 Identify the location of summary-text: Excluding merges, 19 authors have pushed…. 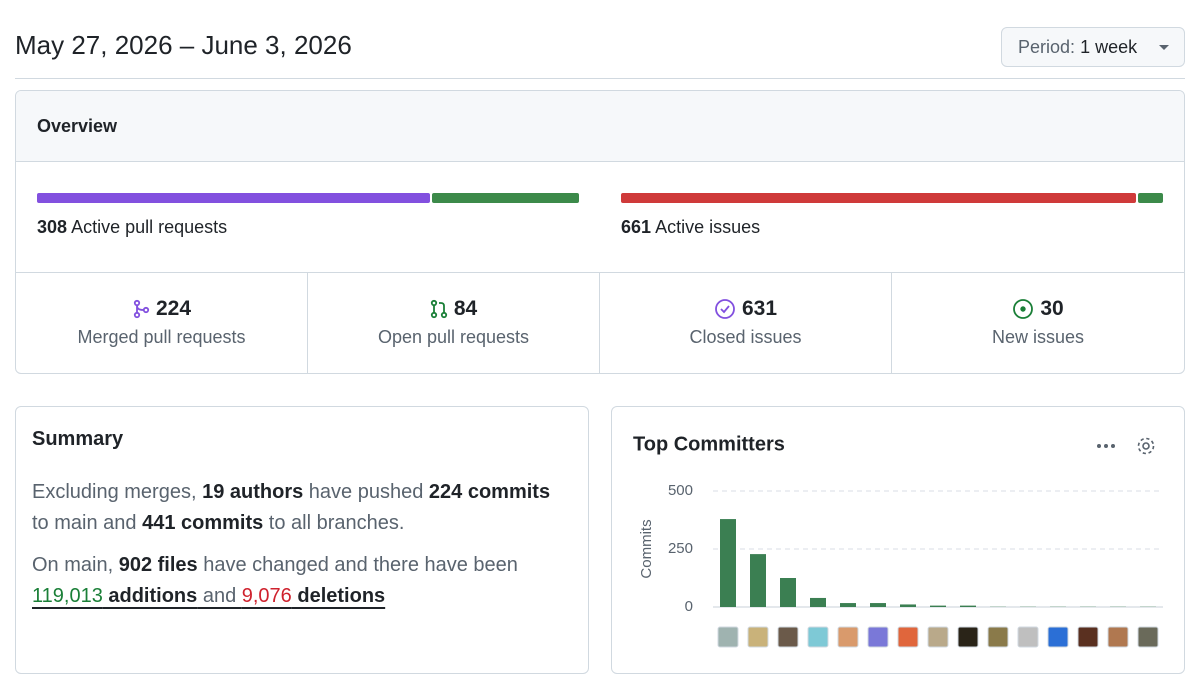
(297, 550).